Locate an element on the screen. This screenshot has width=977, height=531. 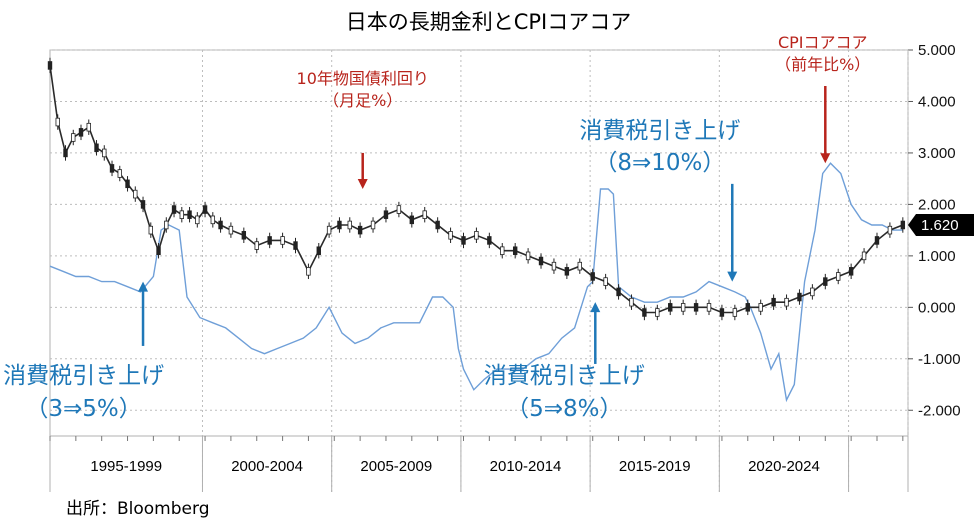
source-note: 出所：Bloomberg is located at coordinates (138, 509).